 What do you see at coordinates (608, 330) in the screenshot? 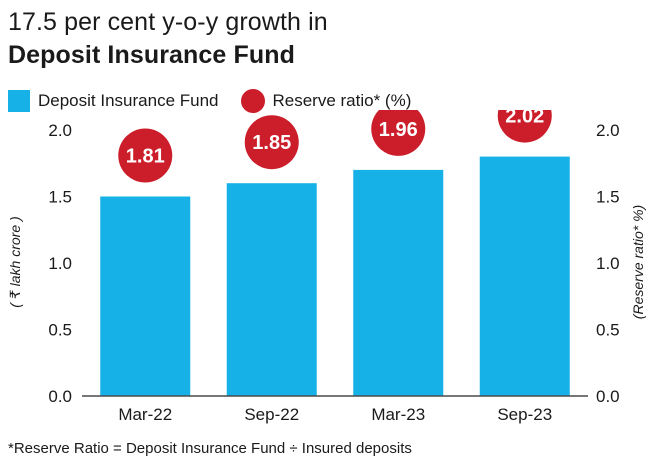
I see `y-tick-right: 0.5` at bounding box center [608, 330].